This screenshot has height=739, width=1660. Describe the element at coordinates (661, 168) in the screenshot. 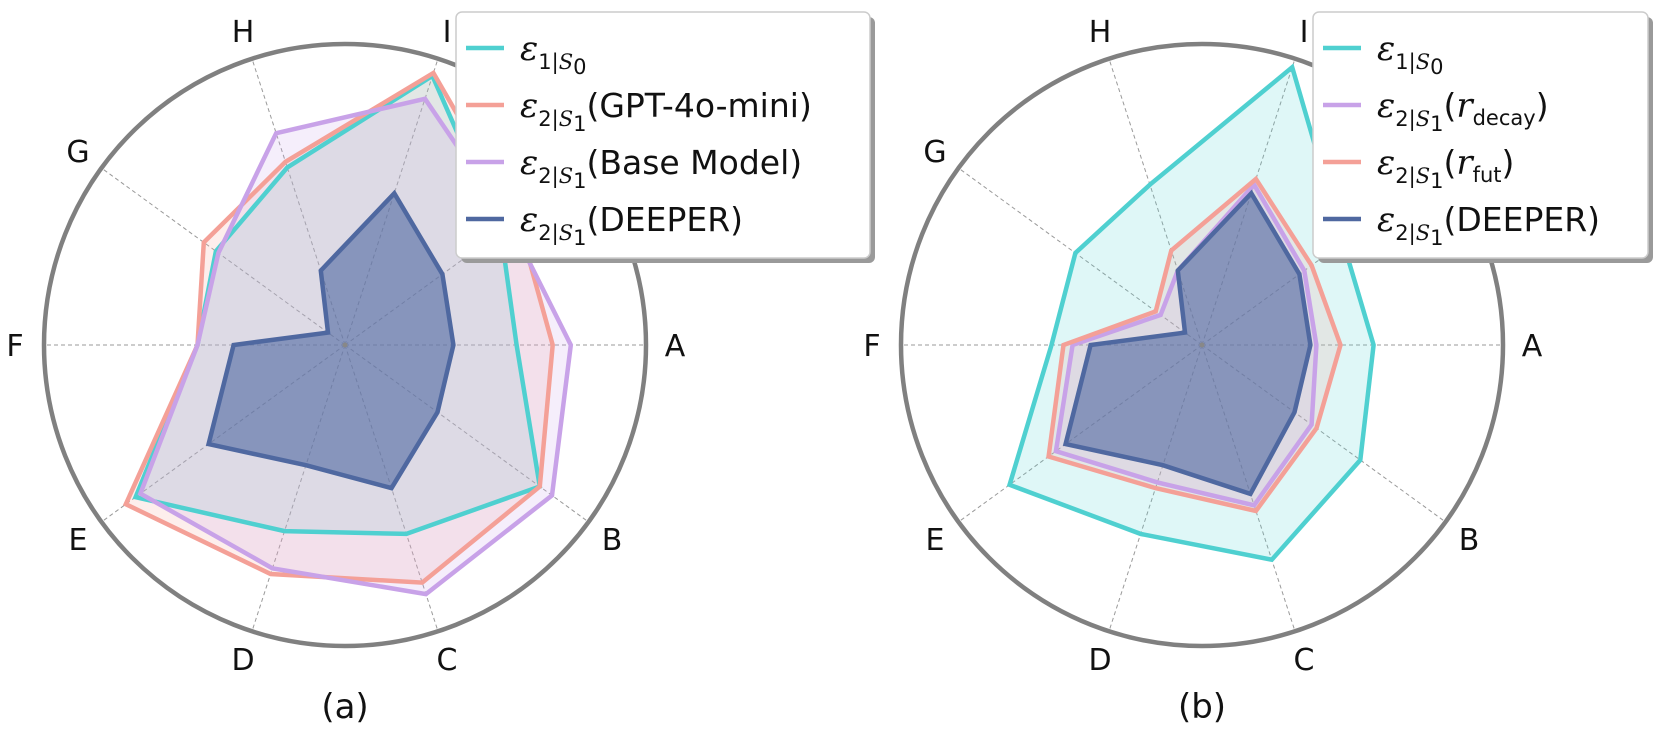

I see `legend-label: ε2|S1(Base Model)` at that location.